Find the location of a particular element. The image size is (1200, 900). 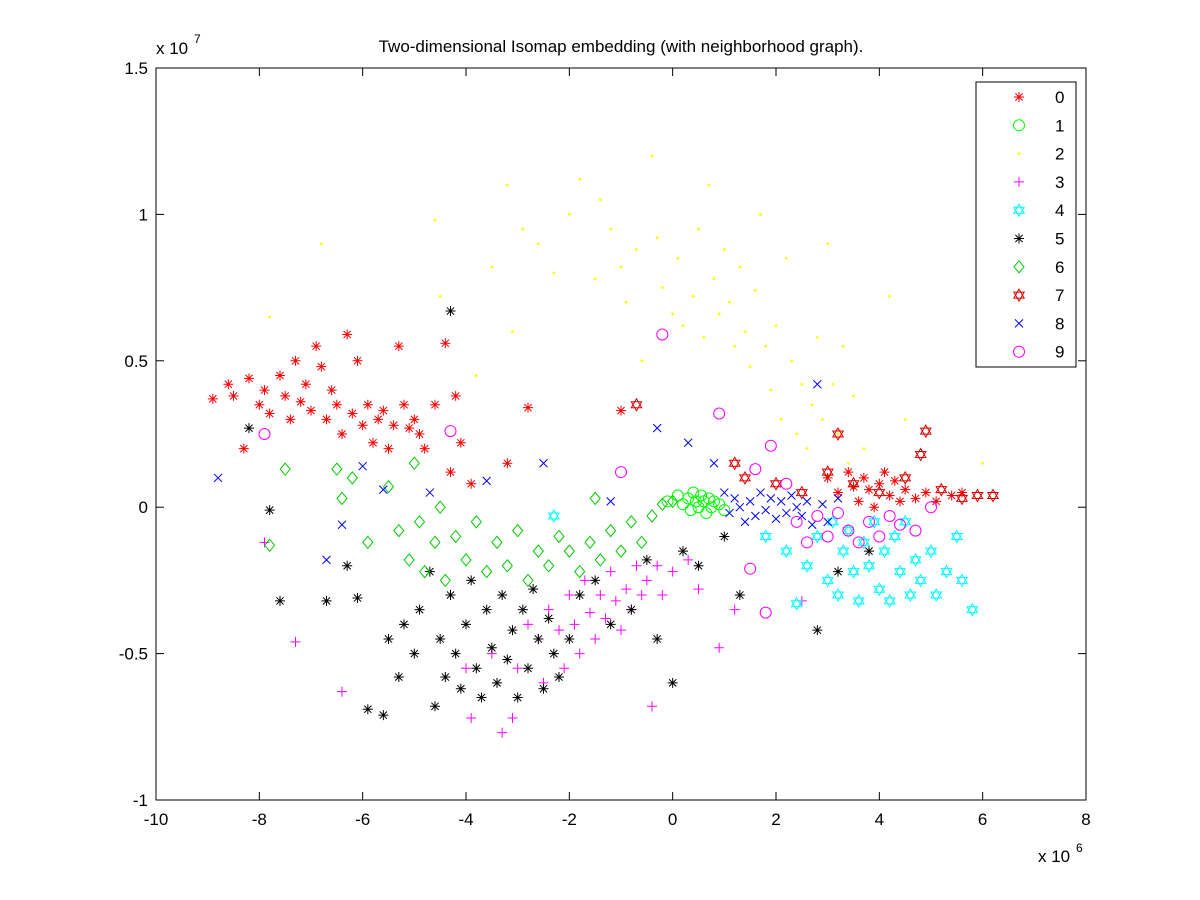

y-tick-label: -0.5 is located at coordinates (133, 654).